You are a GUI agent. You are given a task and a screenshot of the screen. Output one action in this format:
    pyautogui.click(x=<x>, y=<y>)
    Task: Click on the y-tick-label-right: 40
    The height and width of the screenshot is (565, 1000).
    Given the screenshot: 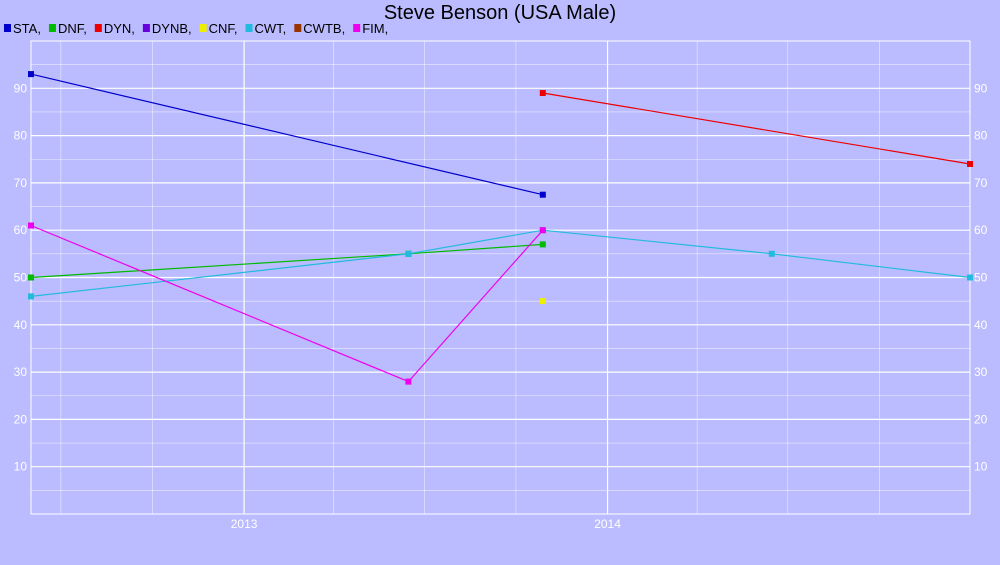 What is the action you would take?
    pyautogui.click(x=981, y=325)
    